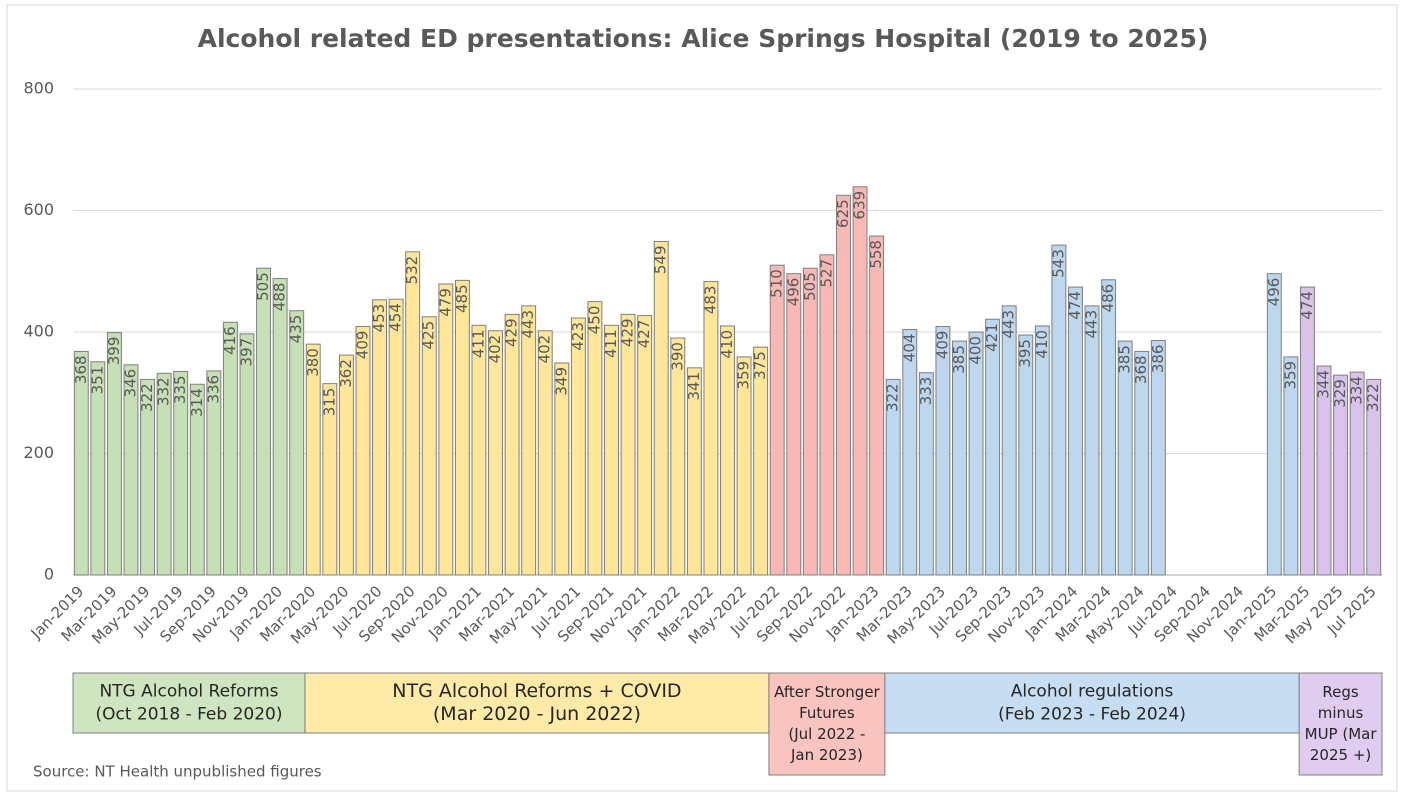 This screenshot has height=797, width=1404. Describe the element at coordinates (177, 772) in the screenshot. I see `source-note: Source: NT Health unpublished figures` at that location.